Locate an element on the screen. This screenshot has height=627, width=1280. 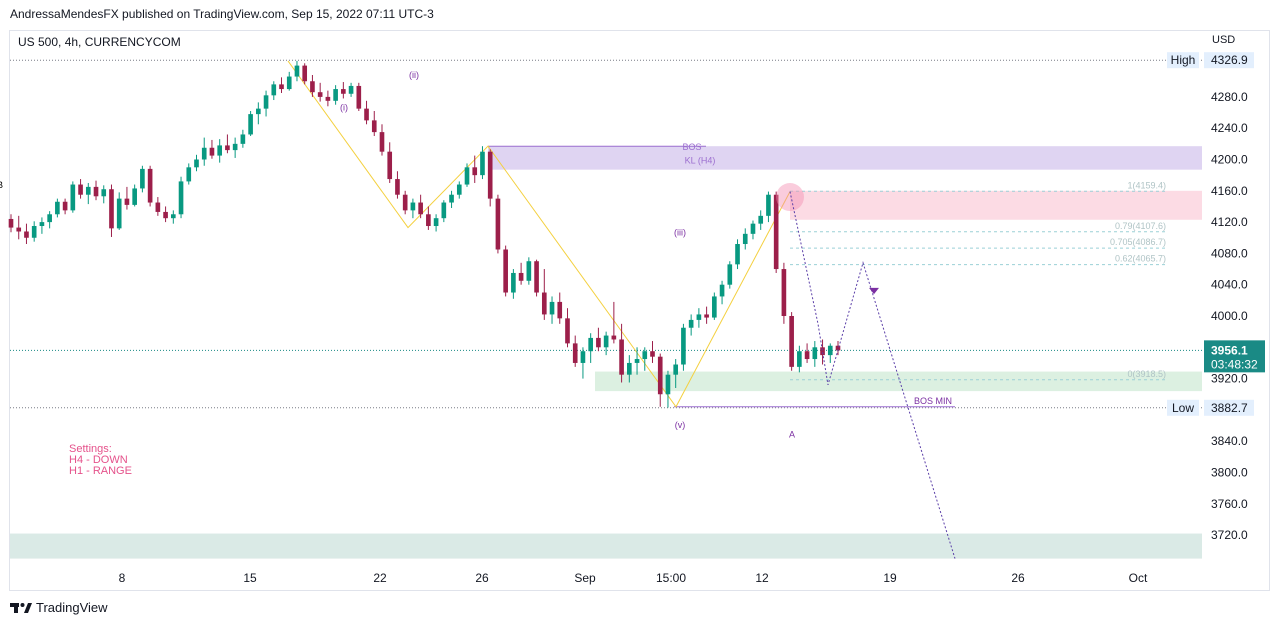
x-tick-4: Sep is located at coordinates (585, 578).